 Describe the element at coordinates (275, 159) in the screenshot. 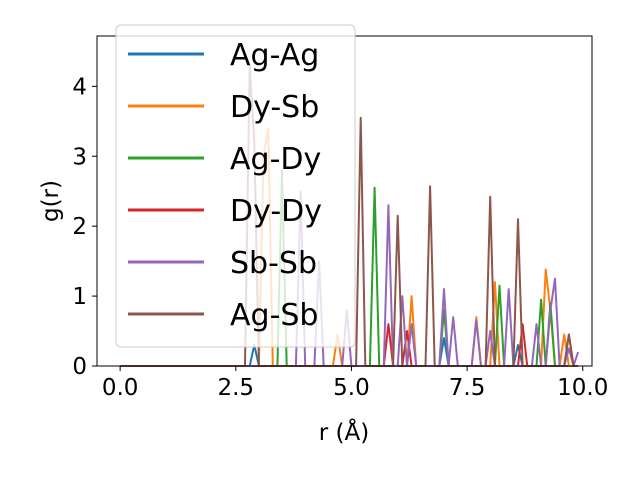

I see `legend-label-ag-dy: Ag-Dy` at that location.